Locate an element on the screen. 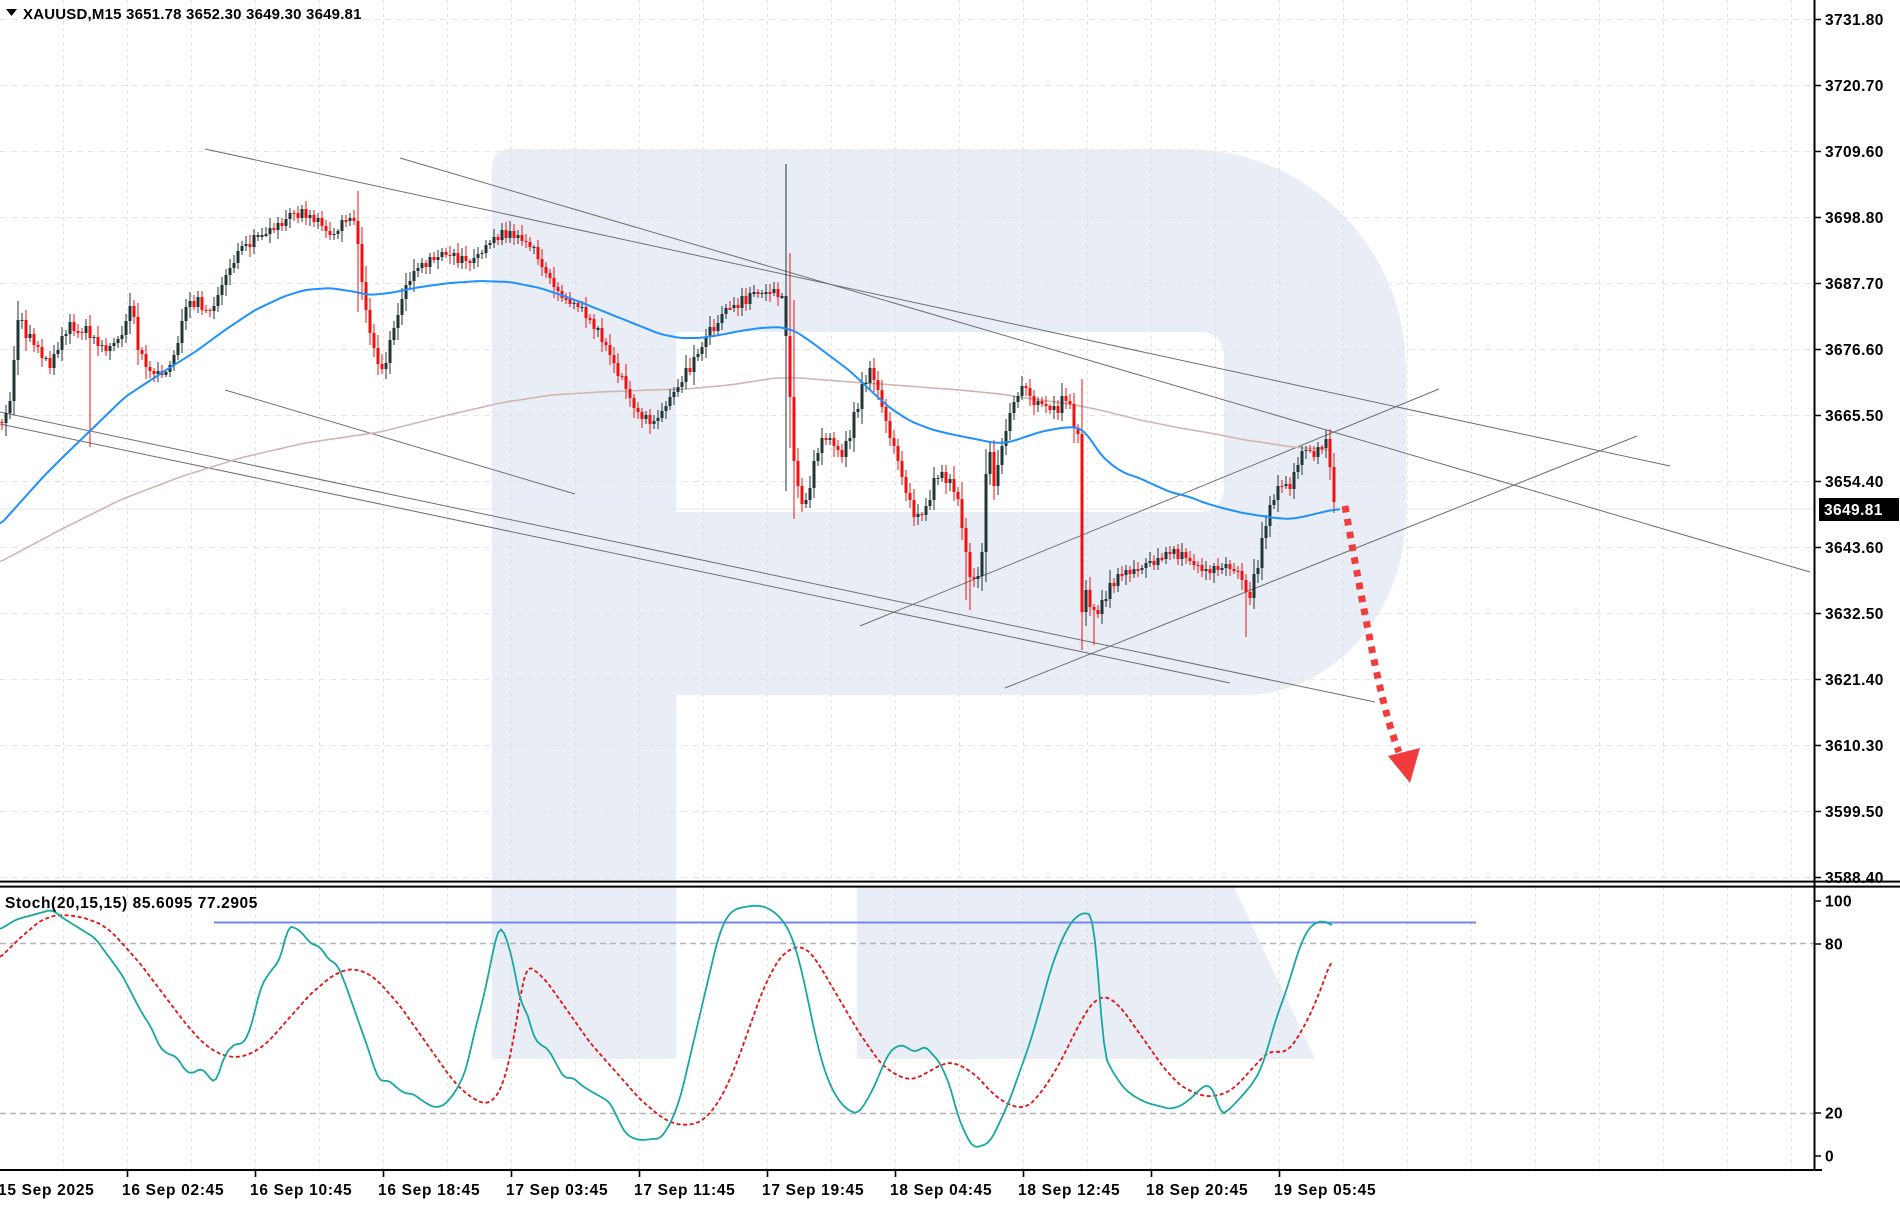 Image resolution: width=1900 pixels, height=1208 pixels. svg-text: 18 Sep 04:45 is located at coordinates (941, 1190).